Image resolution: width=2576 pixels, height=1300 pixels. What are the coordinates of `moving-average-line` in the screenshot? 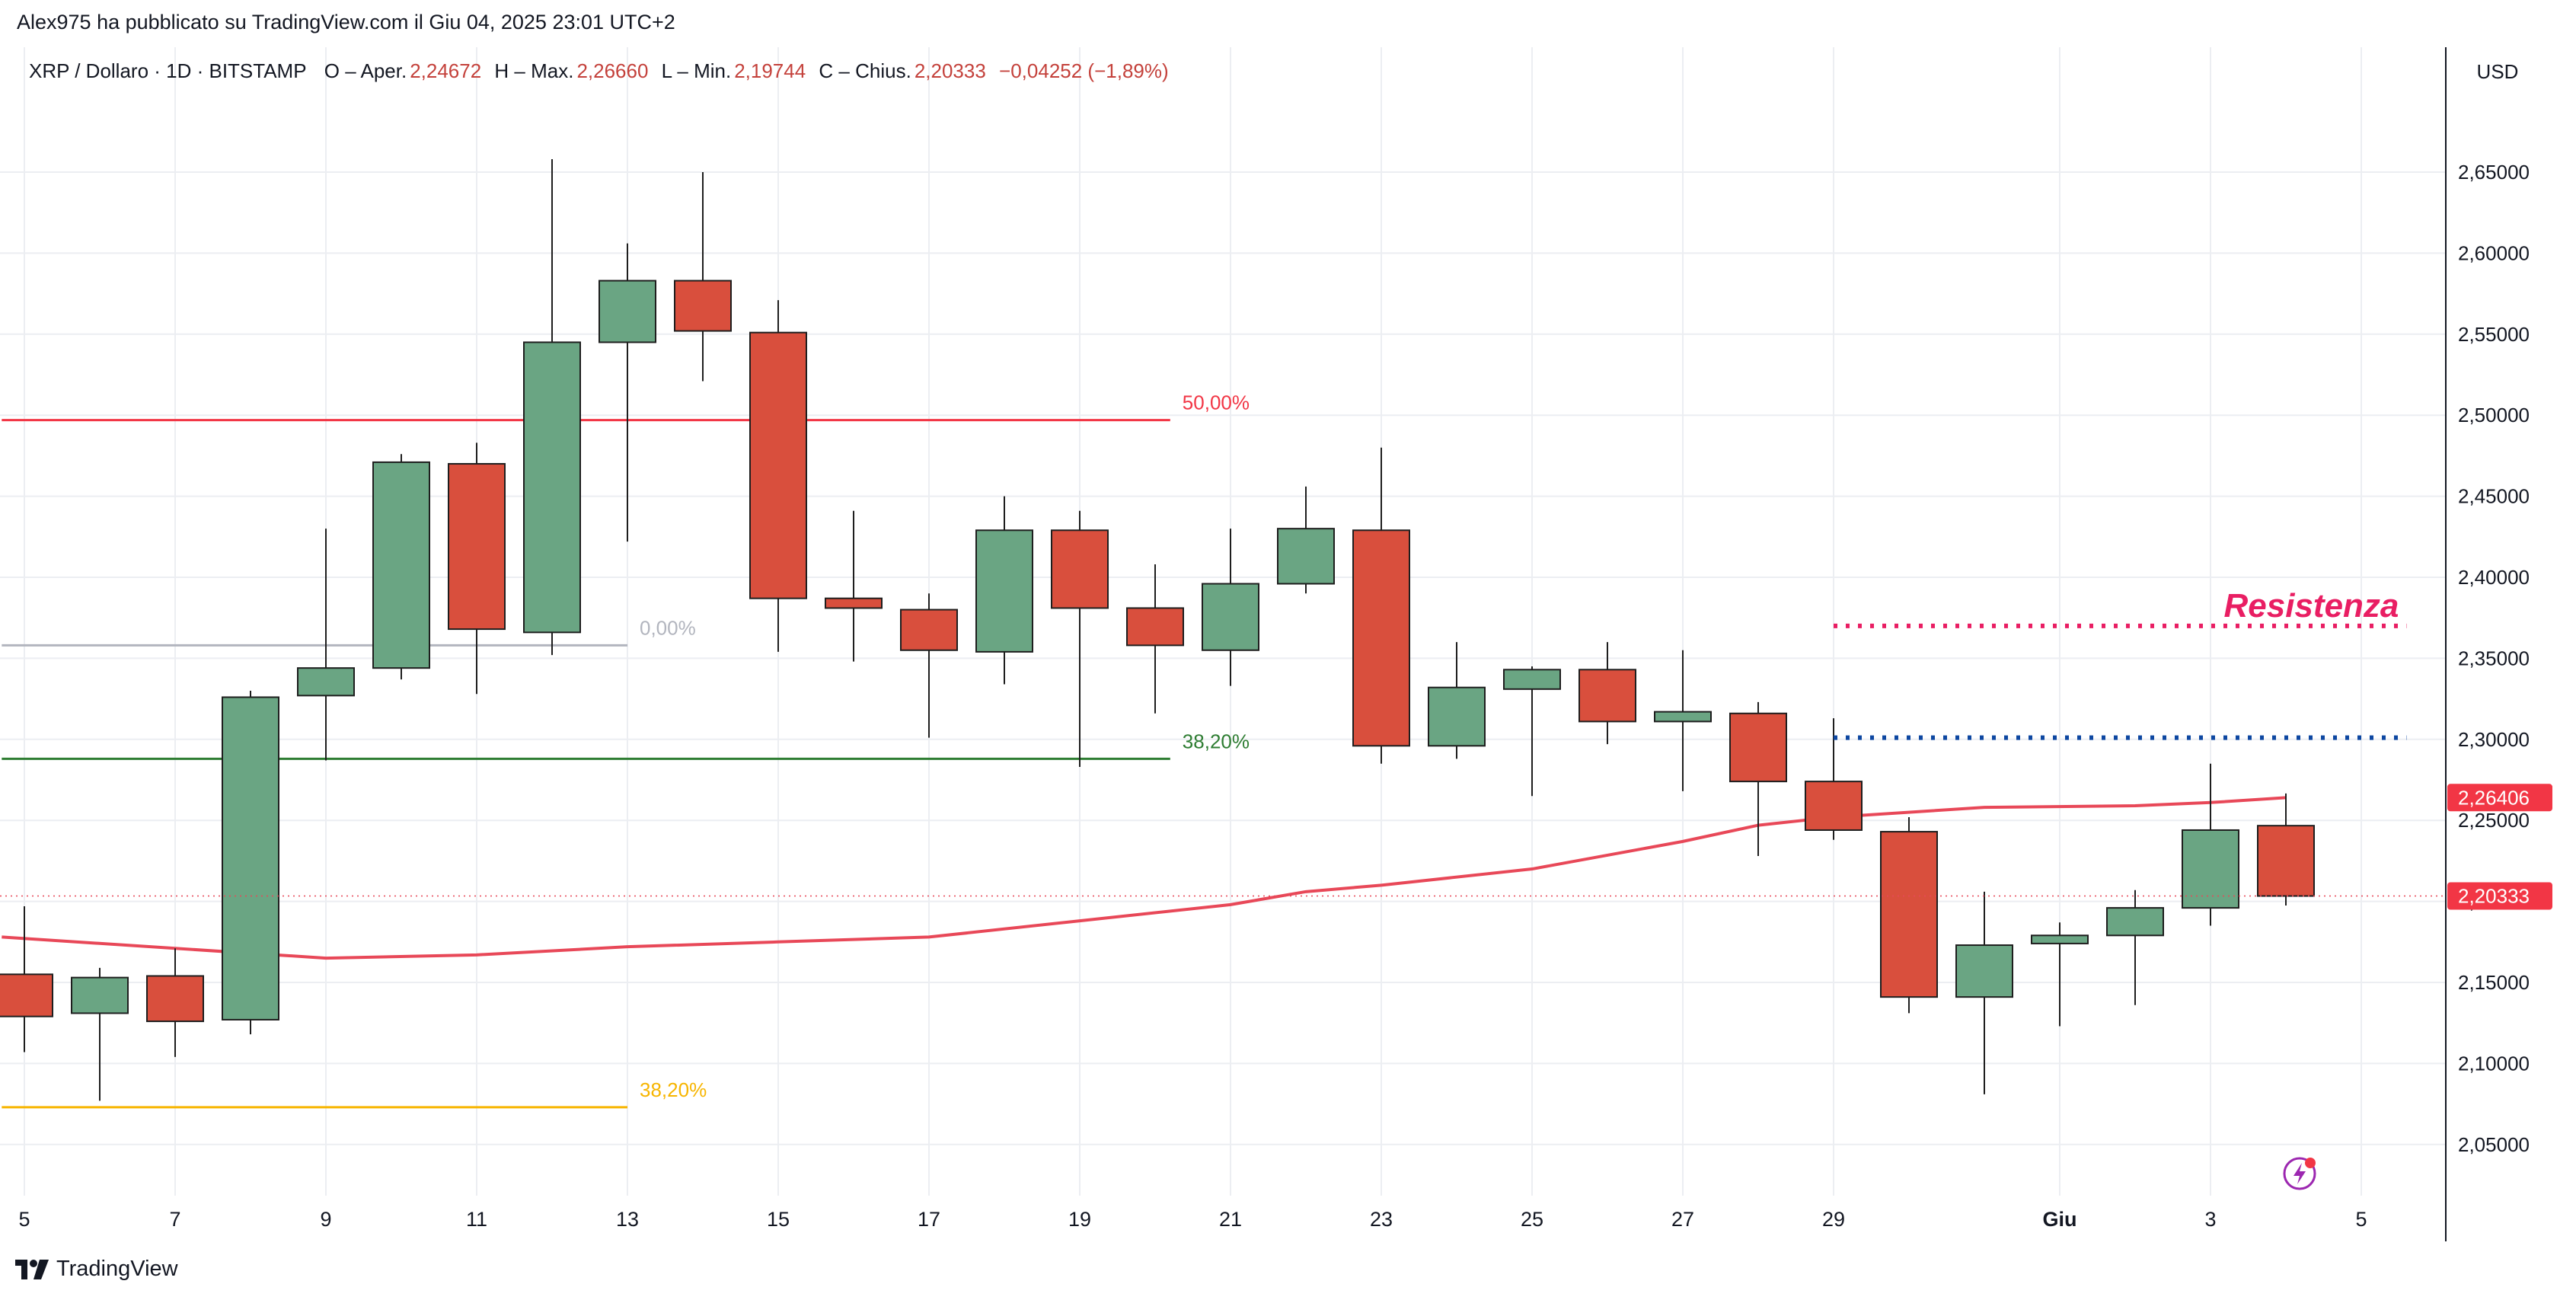 It's located at (1144, 878).